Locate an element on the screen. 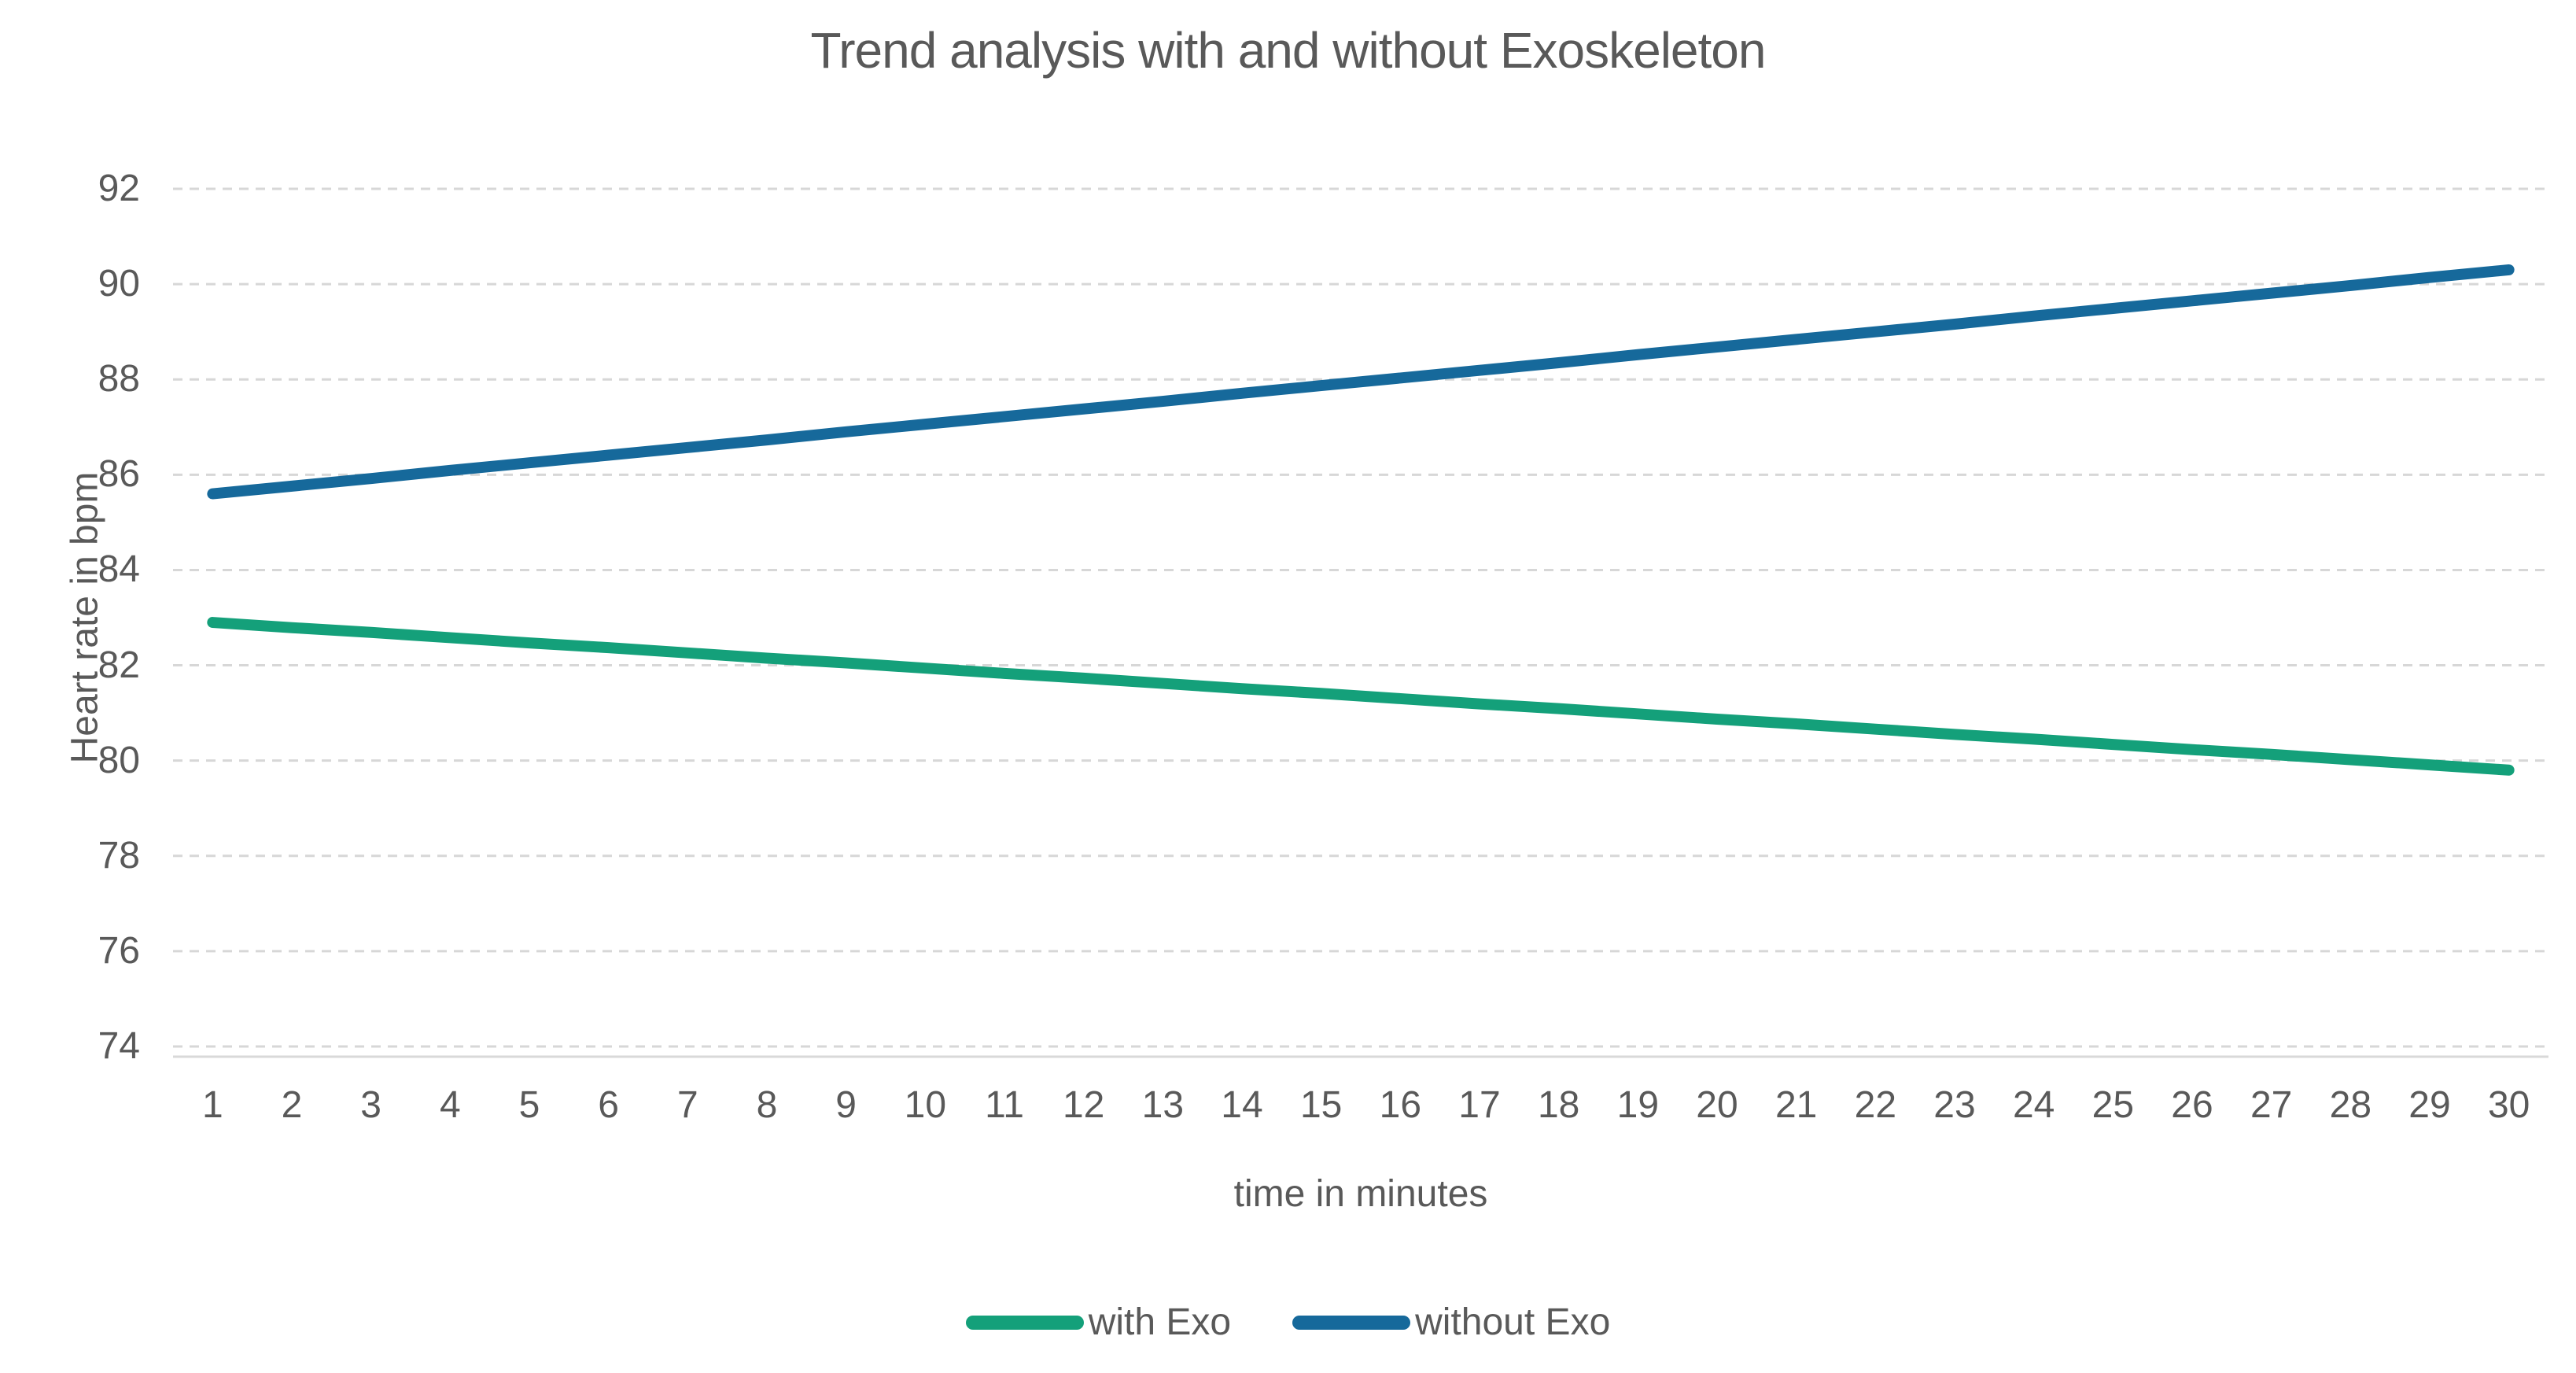 The image size is (2576, 1373). y-tick-label: 84 is located at coordinates (119, 569).